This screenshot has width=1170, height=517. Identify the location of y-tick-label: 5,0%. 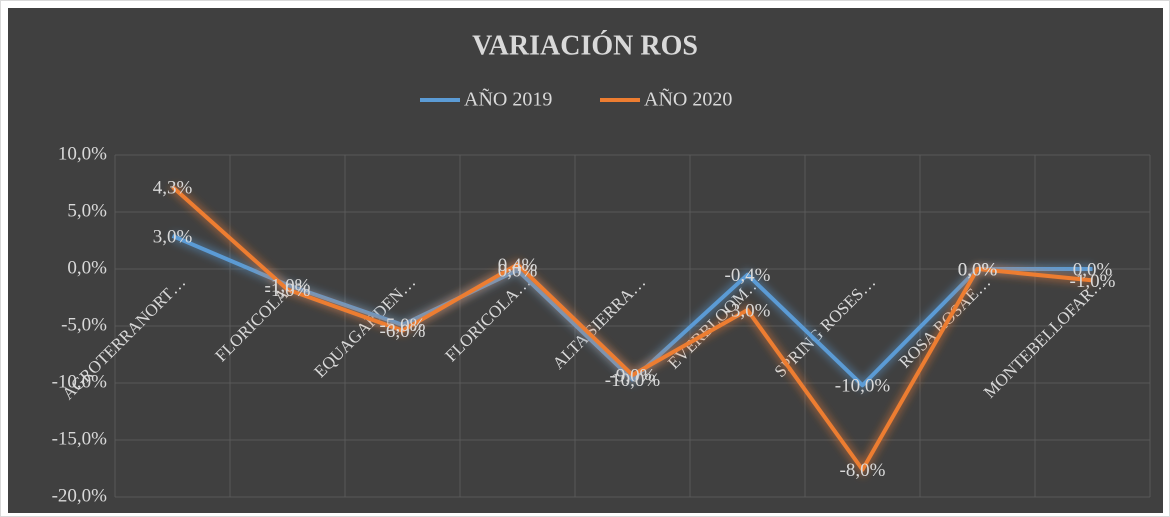
(87, 210).